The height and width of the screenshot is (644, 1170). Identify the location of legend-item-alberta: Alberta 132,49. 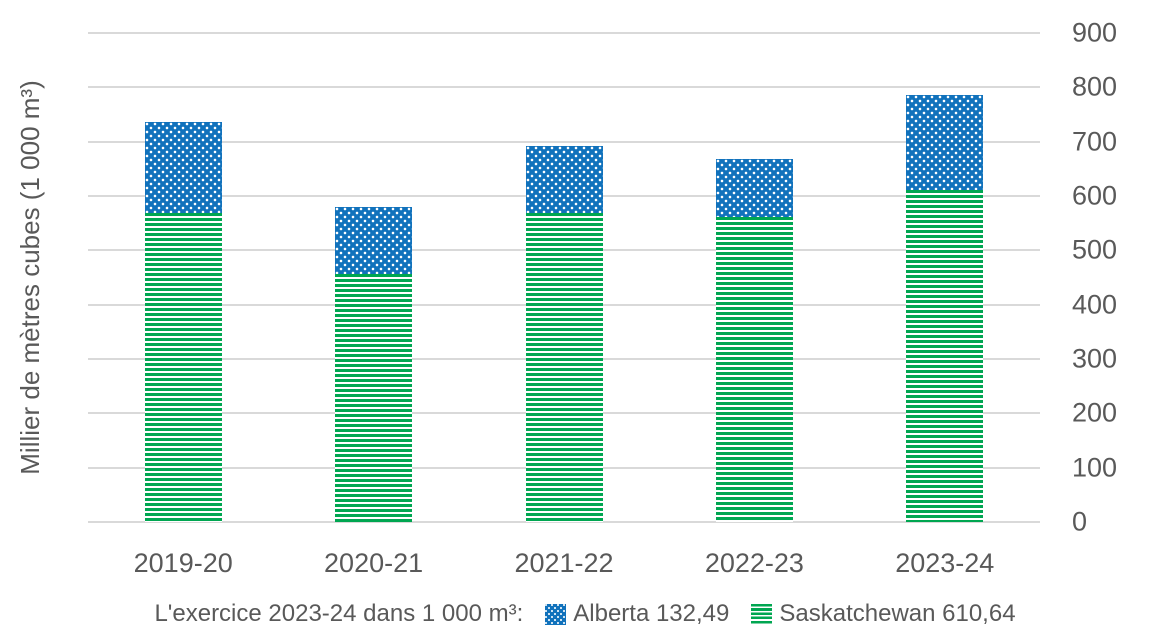
(637, 614).